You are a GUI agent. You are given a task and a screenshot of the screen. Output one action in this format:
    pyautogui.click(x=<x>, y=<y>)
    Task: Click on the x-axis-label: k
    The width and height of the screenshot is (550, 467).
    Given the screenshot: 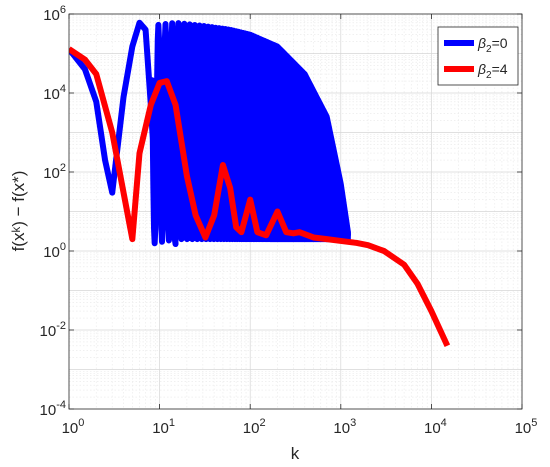 What is the action you would take?
    pyautogui.click(x=295, y=453)
    